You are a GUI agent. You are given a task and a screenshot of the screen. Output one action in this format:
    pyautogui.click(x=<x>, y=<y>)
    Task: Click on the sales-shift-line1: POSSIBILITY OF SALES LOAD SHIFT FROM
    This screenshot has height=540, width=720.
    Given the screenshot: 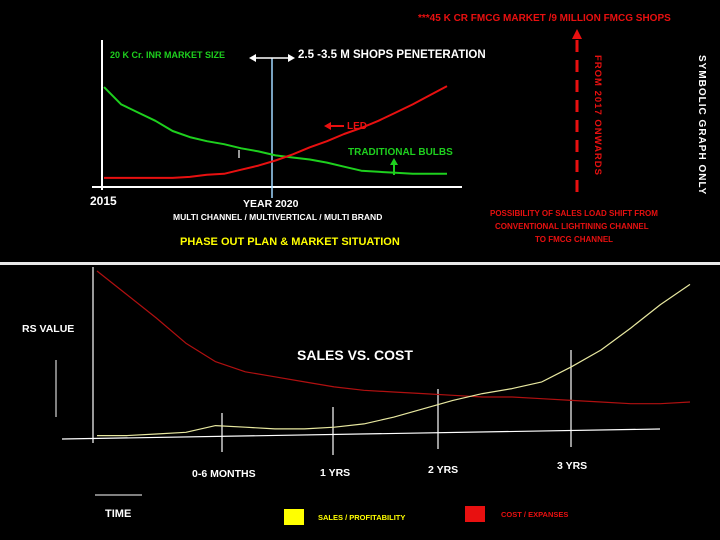 What is the action you would take?
    pyautogui.click(x=574, y=213)
    